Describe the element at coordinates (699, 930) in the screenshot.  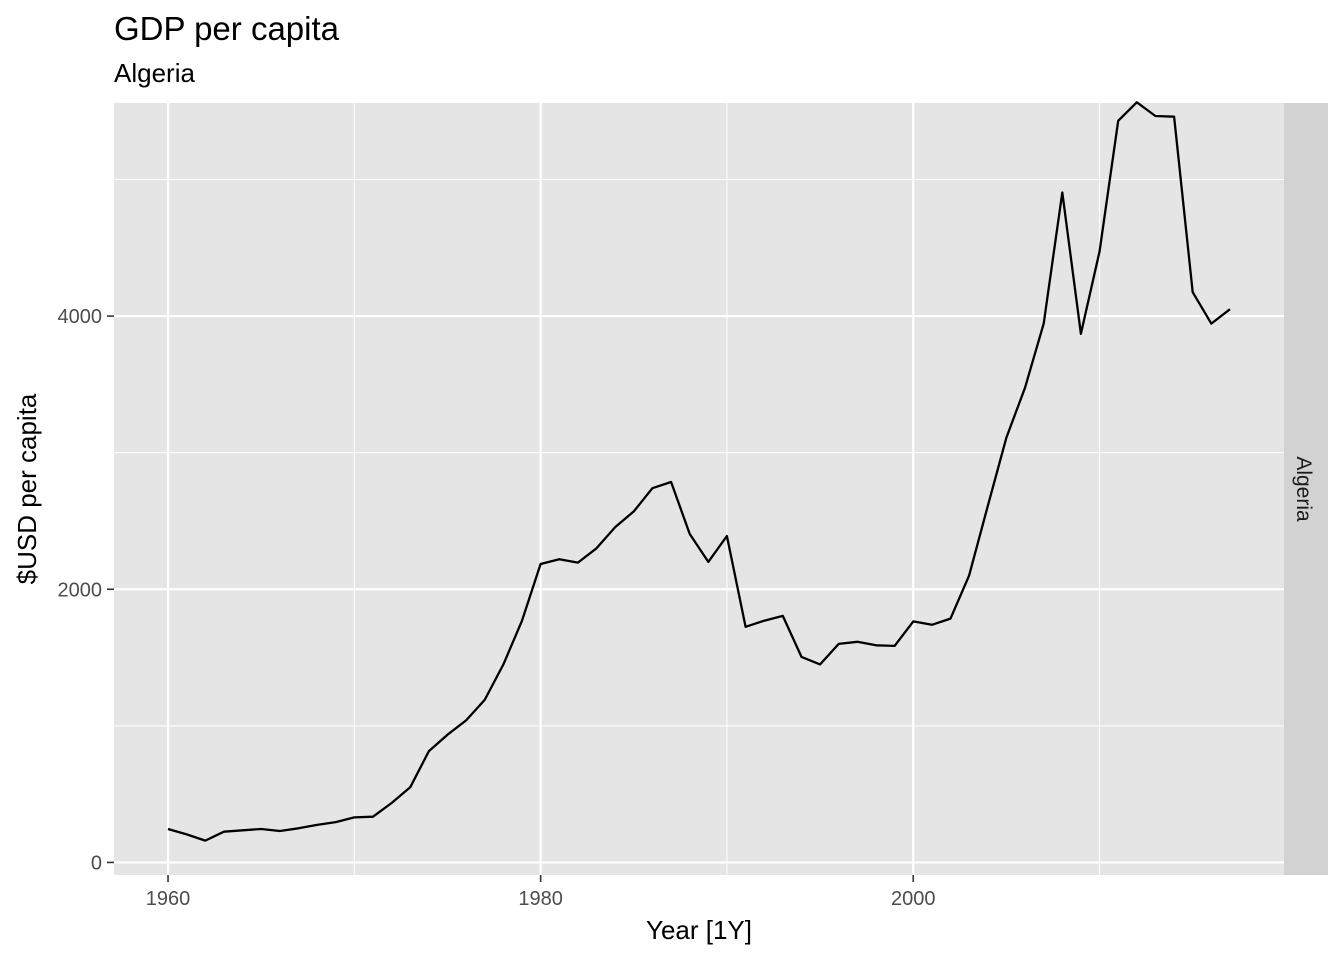
I see `x-axis-title: Year [1Y]` at that location.